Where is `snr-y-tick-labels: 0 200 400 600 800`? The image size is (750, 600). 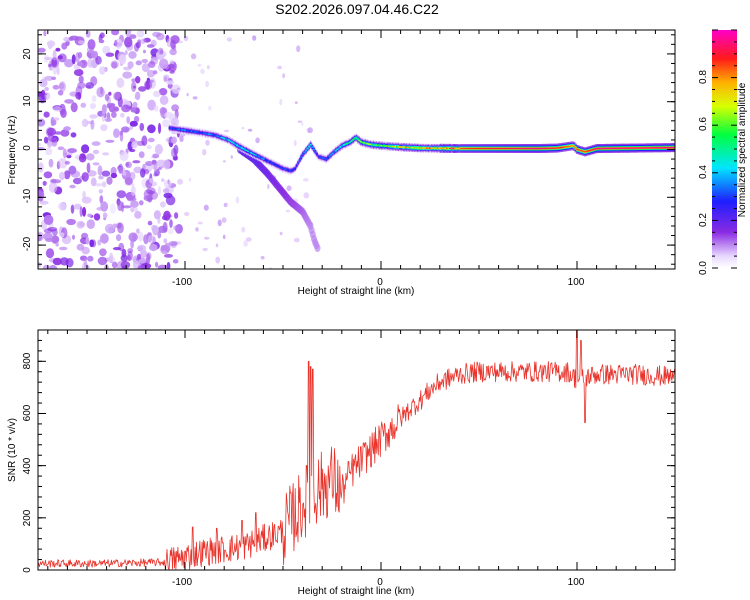 snr-y-tick-labels: 0 200 400 600 800 is located at coordinates (27, 462).